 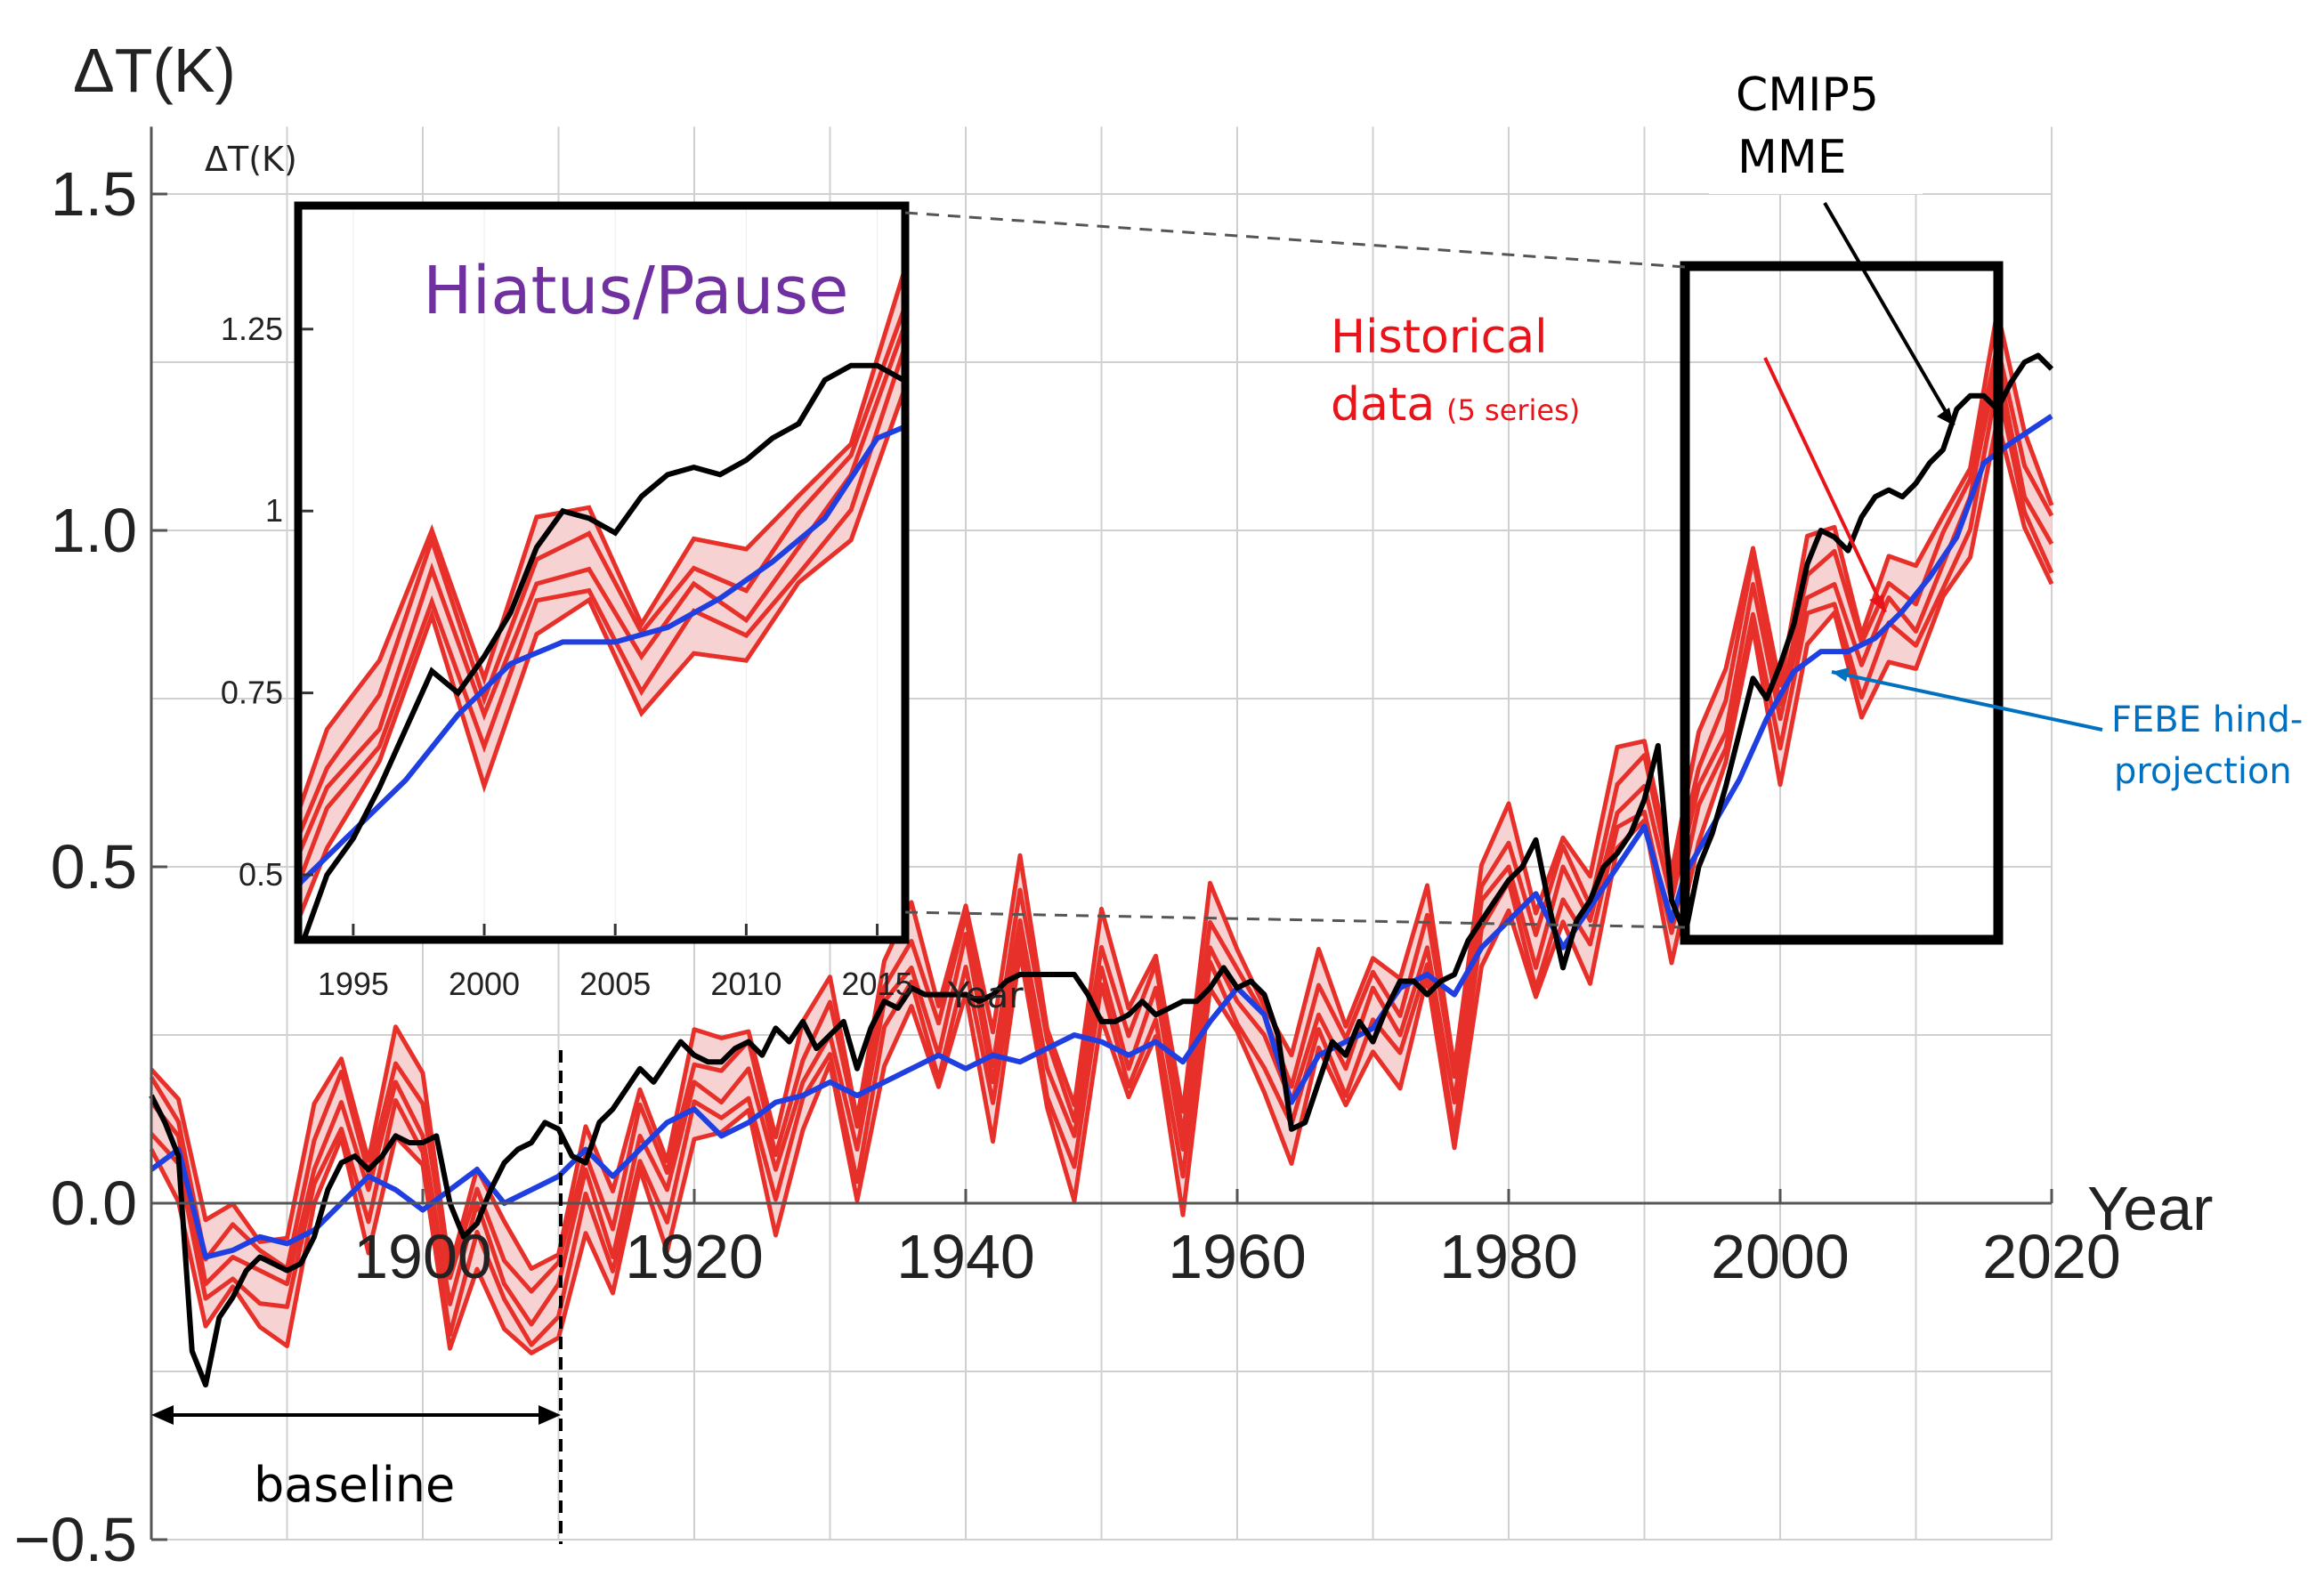 I want to click on cmip5-label-bg, so click(x=1816, y=131).